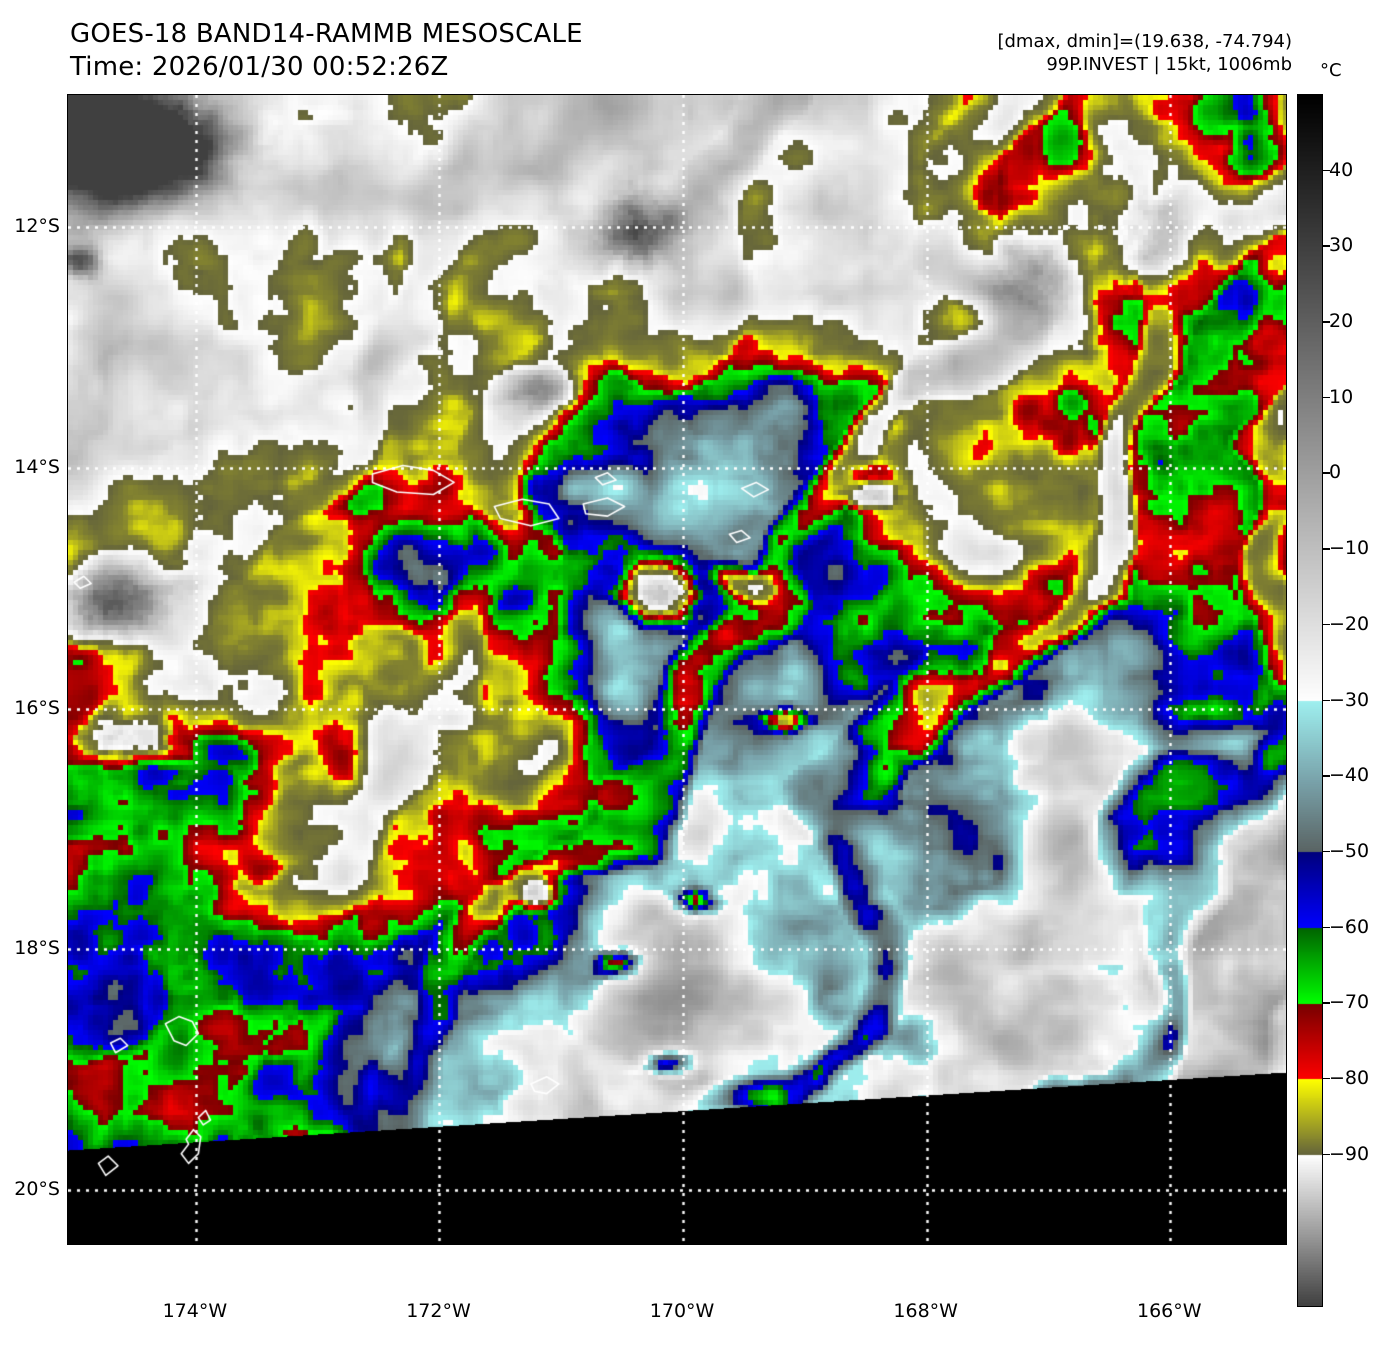 The height and width of the screenshot is (1359, 1388). Describe the element at coordinates (1349, 623) in the screenshot. I see `colorbar-tick-label: −20` at that location.